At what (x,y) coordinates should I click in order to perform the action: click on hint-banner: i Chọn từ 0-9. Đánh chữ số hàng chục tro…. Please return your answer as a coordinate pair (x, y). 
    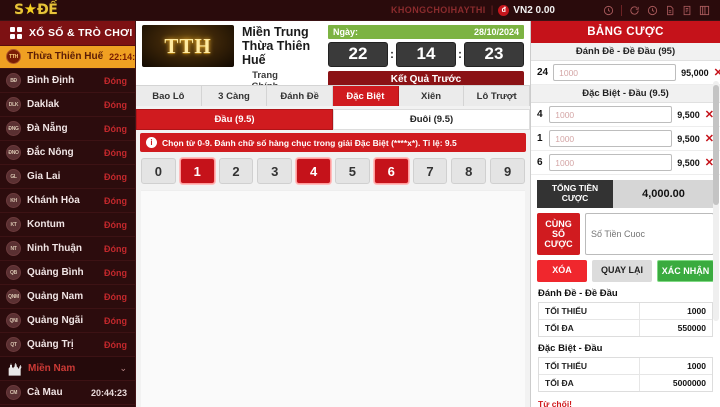
    Looking at the image, I should click on (333, 142).